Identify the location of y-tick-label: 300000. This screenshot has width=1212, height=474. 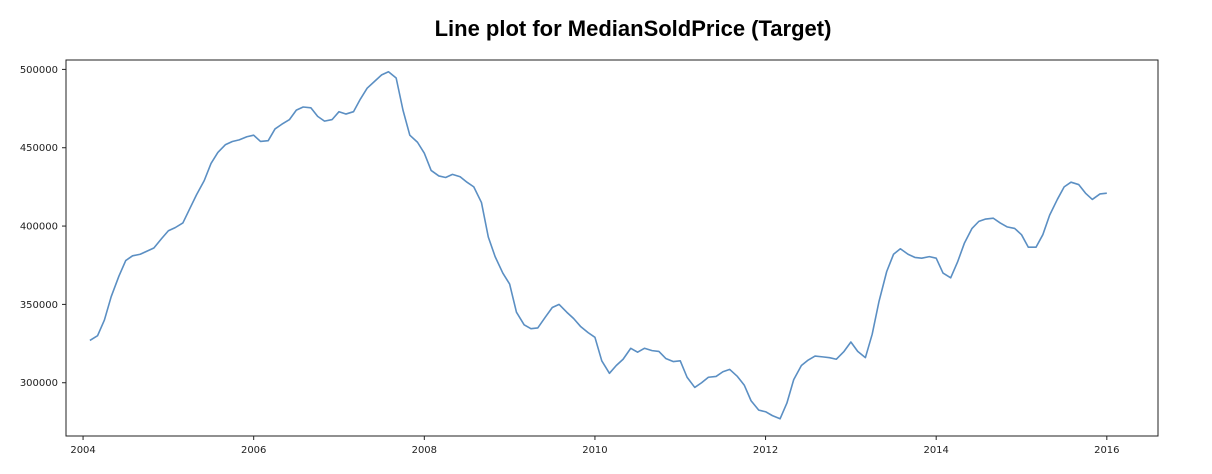
(39, 383).